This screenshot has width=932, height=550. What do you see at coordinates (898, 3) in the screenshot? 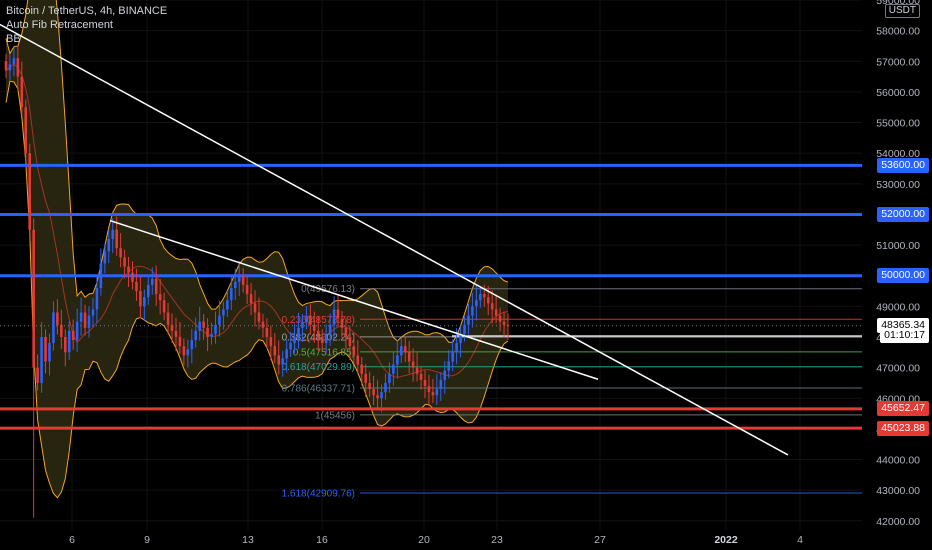
I see `price-tick-label: 59000.00` at bounding box center [898, 3].